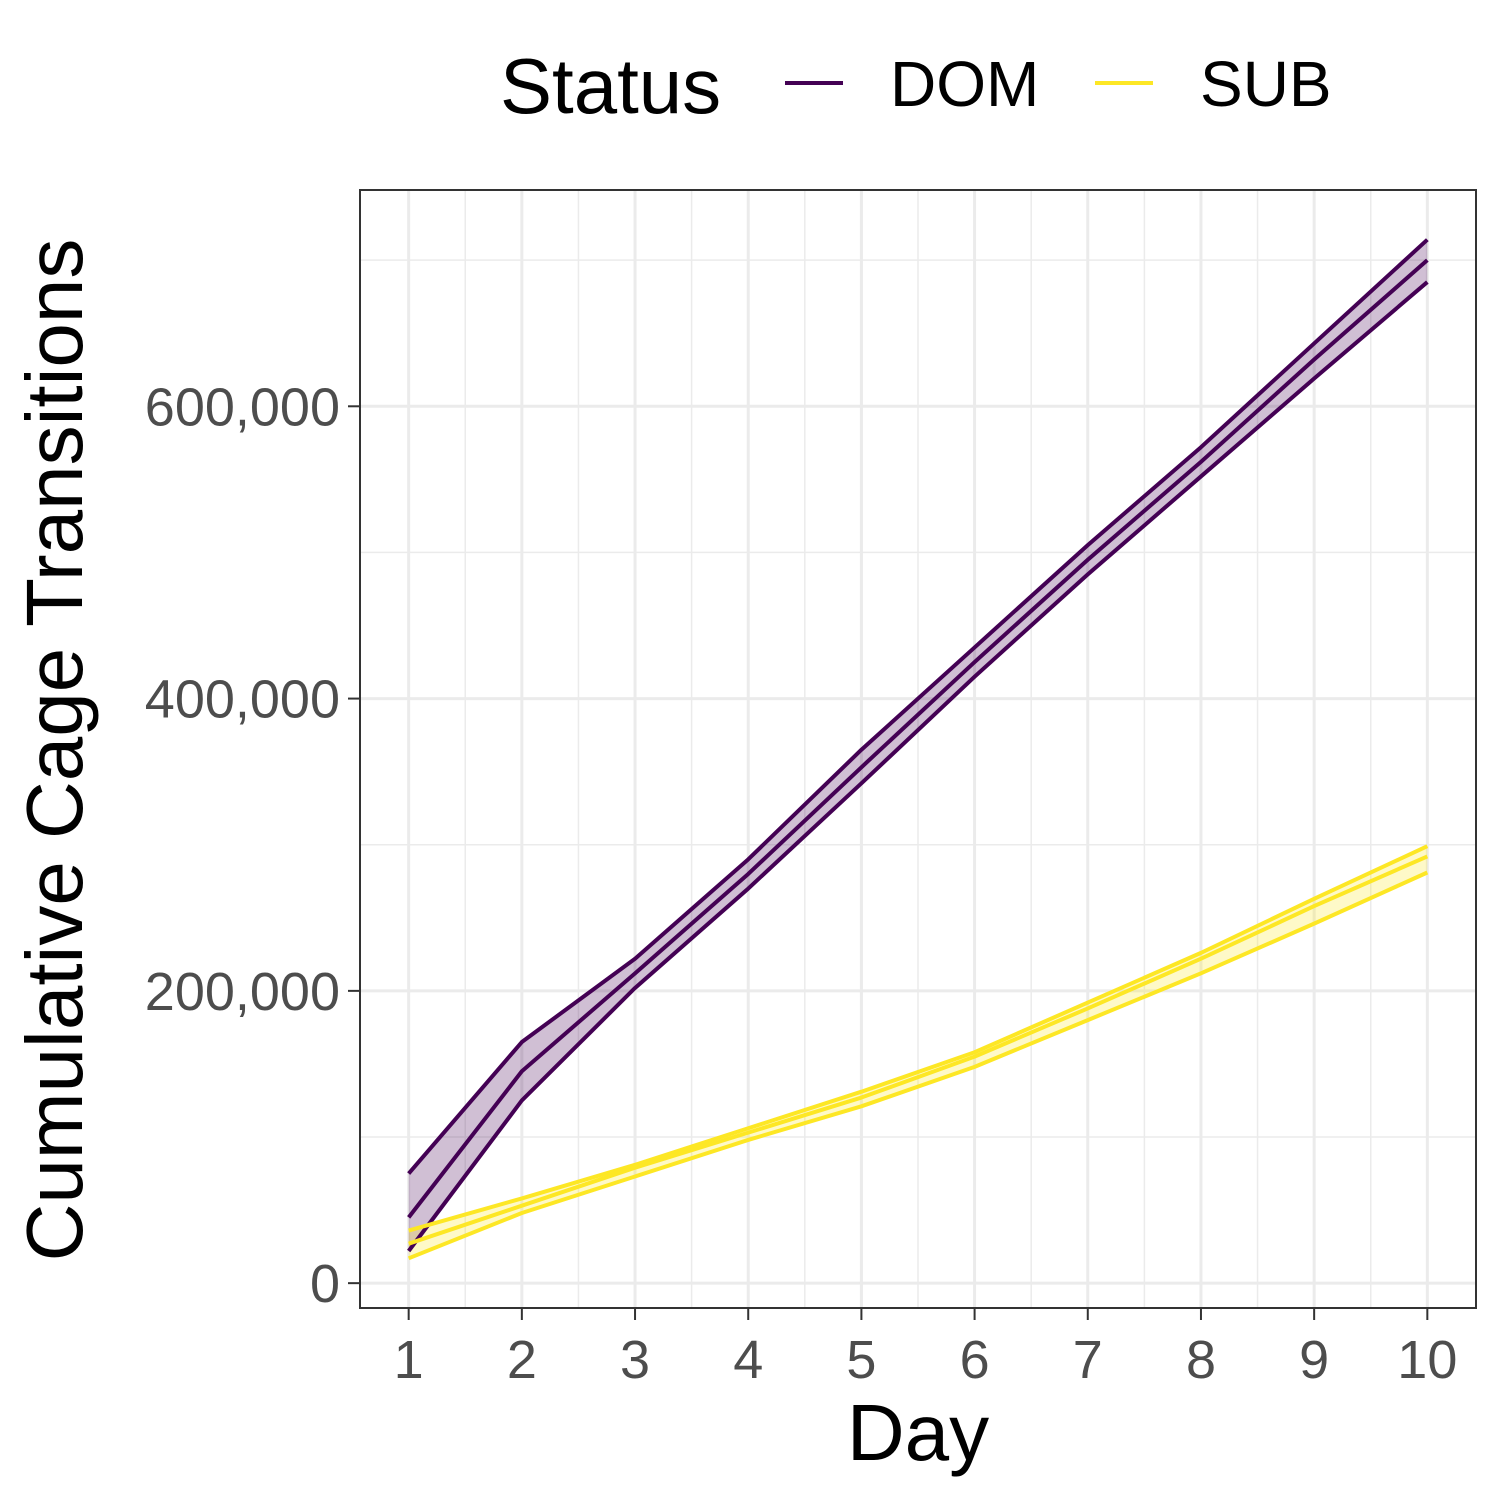  What do you see at coordinates (242, 700) in the screenshot?
I see `y-tick-label: 400,000` at bounding box center [242, 700].